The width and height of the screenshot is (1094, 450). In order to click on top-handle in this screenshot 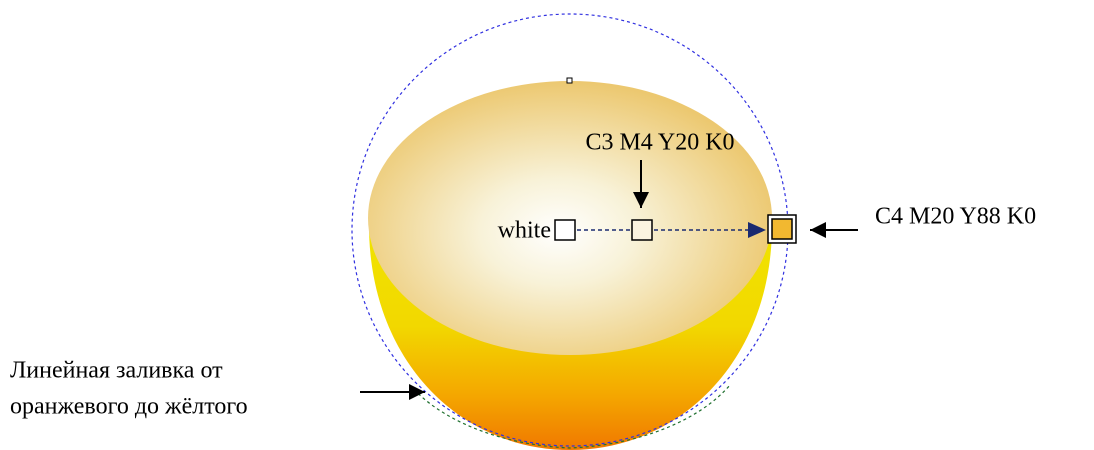, I will do `click(569, 80)`.